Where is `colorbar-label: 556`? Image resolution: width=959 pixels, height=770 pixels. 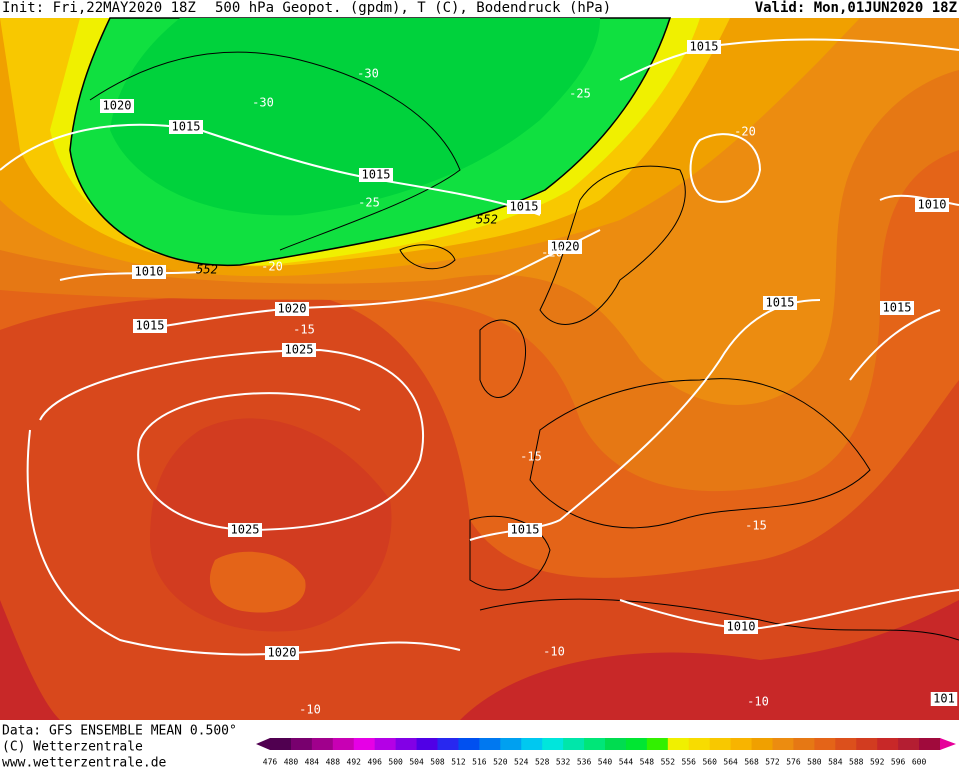
colorbar-label: 556 is located at coordinates (689, 762).